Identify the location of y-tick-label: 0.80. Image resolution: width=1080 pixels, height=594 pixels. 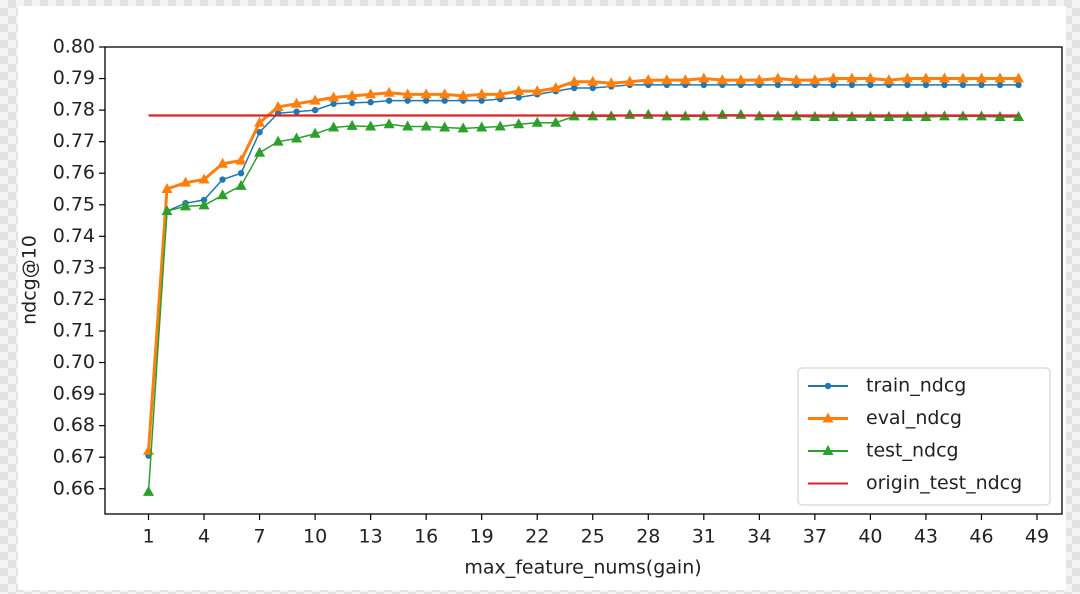
(74, 47).